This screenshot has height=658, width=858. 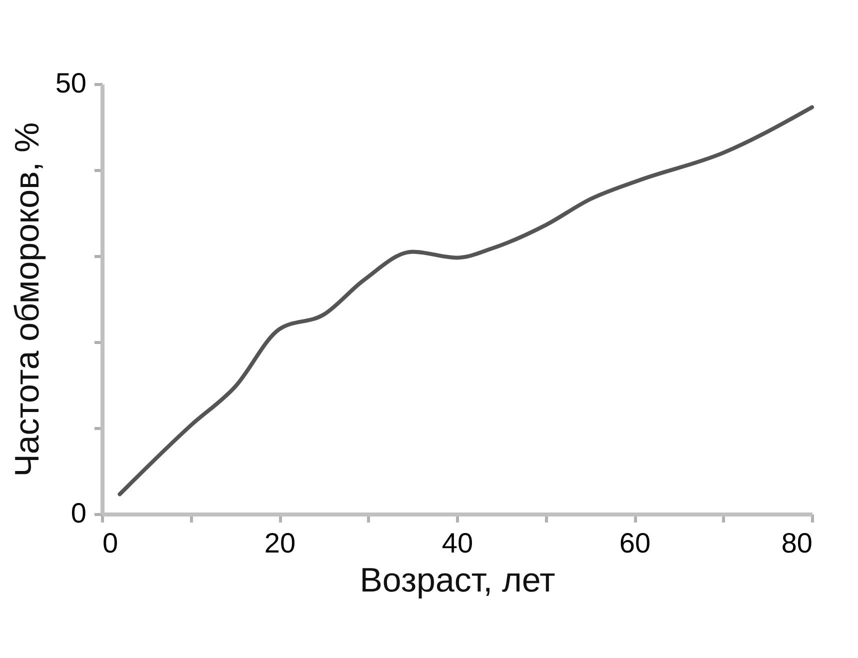 I want to click on y-axis-title: Частота обмороков, %, so click(x=27, y=299).